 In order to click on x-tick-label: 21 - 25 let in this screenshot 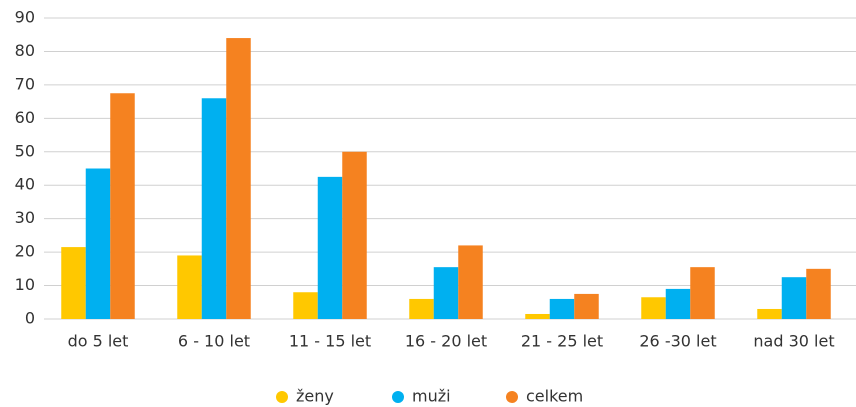, I will do `click(562, 341)`.